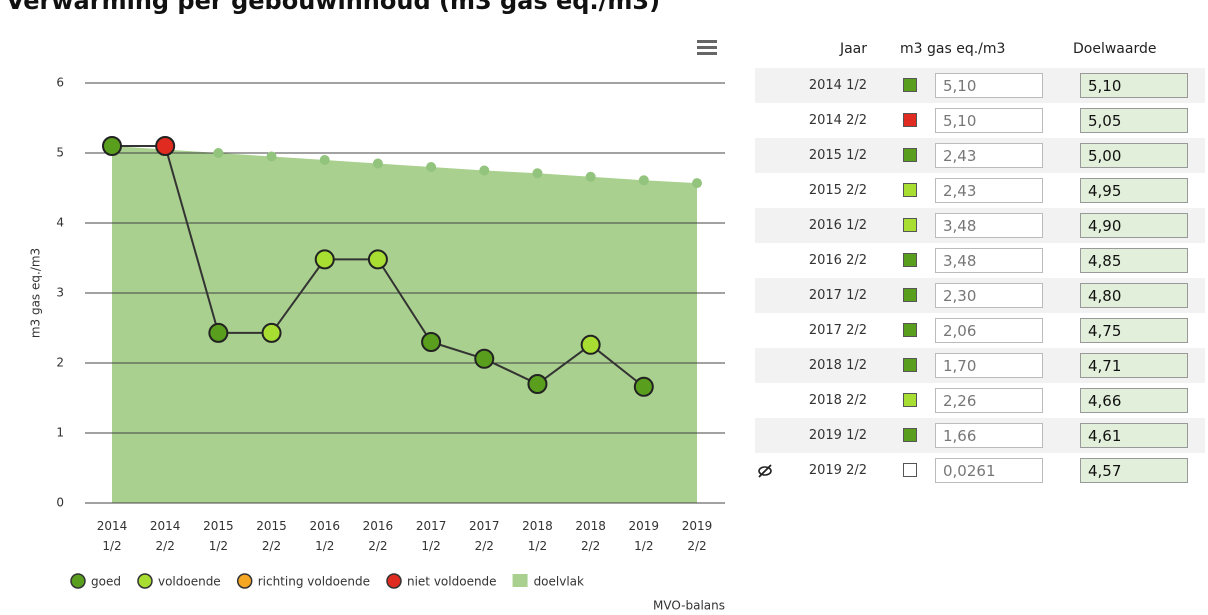 The height and width of the screenshot is (615, 1208). I want to click on table-row: 2014 2/2 5,10 5,05, so click(980, 120).